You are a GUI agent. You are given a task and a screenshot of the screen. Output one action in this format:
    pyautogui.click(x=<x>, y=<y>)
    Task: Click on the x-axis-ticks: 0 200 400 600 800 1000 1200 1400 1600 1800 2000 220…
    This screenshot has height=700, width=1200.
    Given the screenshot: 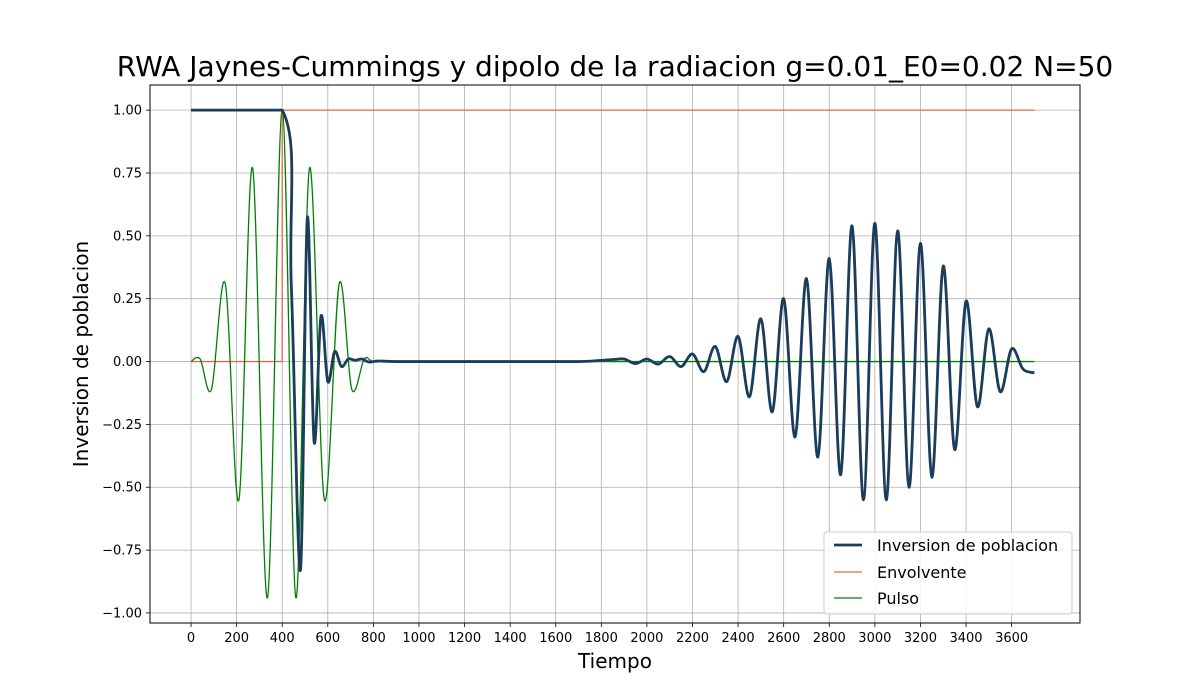 What is the action you would take?
    pyautogui.click(x=607, y=634)
    